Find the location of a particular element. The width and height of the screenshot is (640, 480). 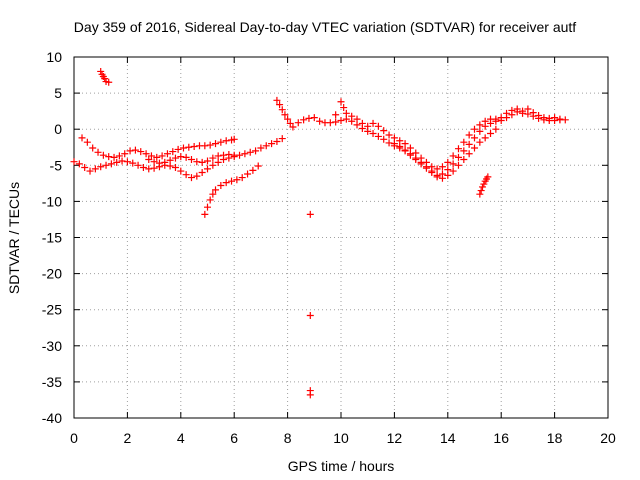

x-tick-label: 8 is located at coordinates (288, 438).